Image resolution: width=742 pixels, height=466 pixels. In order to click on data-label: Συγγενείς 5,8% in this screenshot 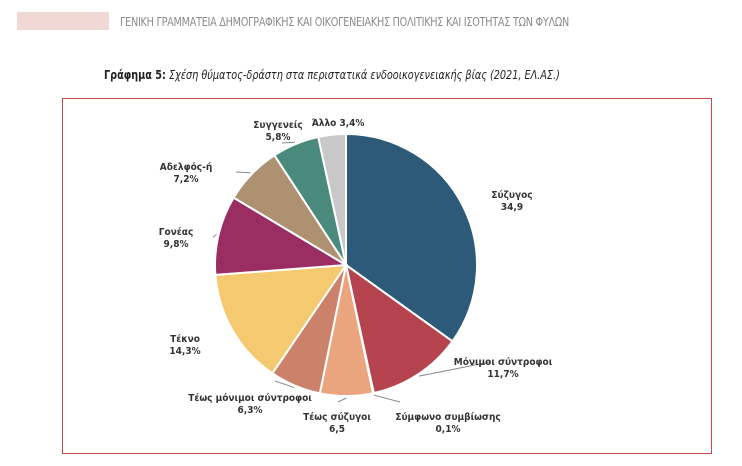, I will do `click(277, 132)`.